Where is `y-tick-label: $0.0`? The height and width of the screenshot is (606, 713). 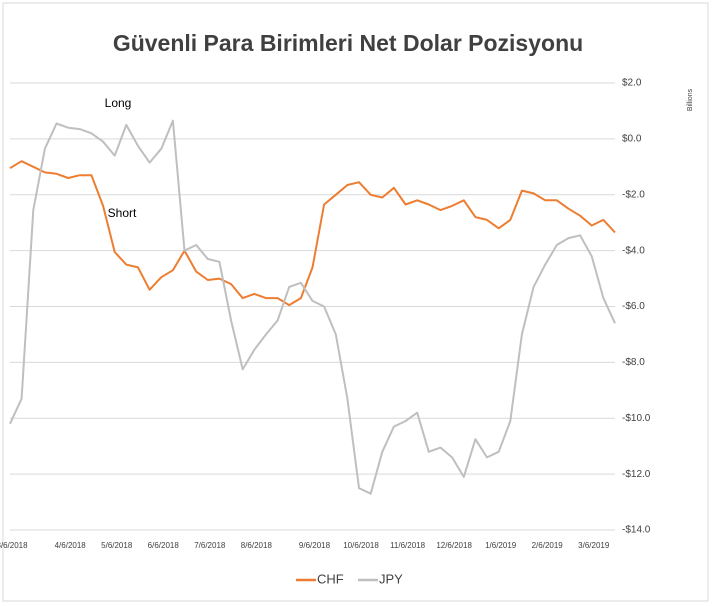 y-tick-label: $0.0 is located at coordinates (632, 139).